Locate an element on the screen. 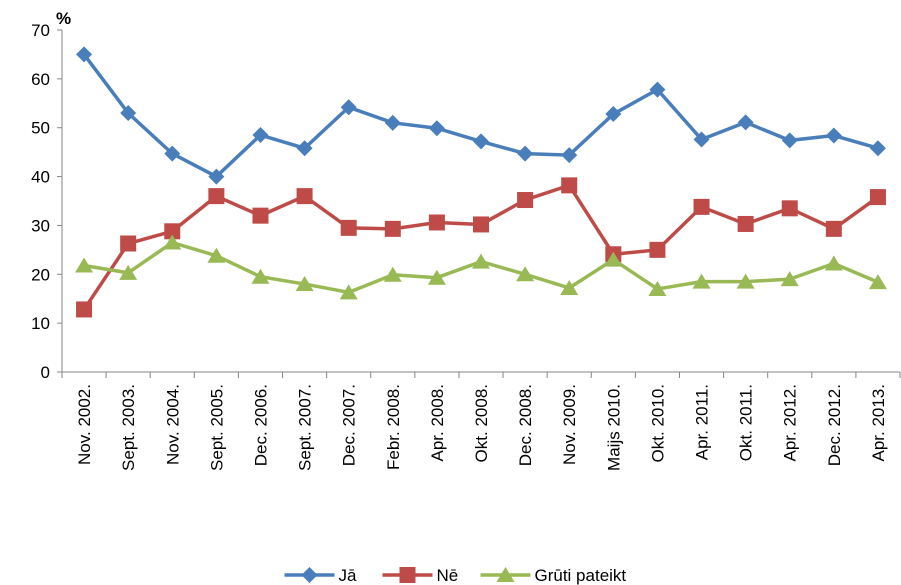 The image size is (901, 585). x-tick-label: Nov. 2002. is located at coordinates (84, 424).